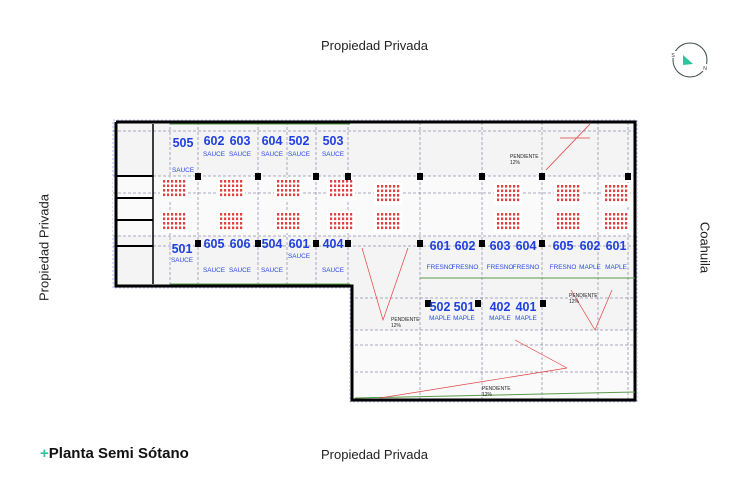 This screenshot has height=500, width=749. What do you see at coordinates (272, 244) in the screenshot?
I see `unit-number: 504` at bounding box center [272, 244].